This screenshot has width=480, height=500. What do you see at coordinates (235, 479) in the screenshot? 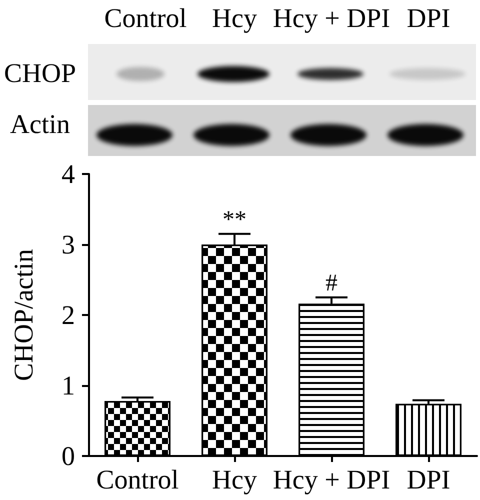
I see `x-tick-label: Hcy` at bounding box center [235, 479].